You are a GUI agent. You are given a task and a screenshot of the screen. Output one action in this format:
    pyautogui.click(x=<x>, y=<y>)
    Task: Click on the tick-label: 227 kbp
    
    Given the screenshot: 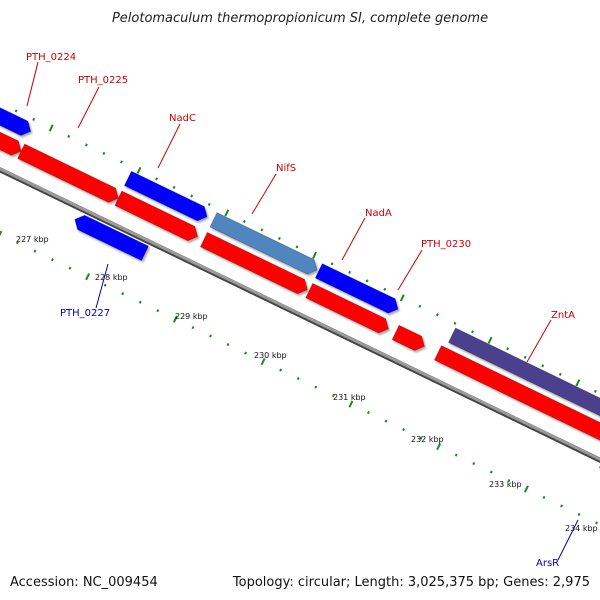 What is the action you would take?
    pyautogui.click(x=32, y=239)
    